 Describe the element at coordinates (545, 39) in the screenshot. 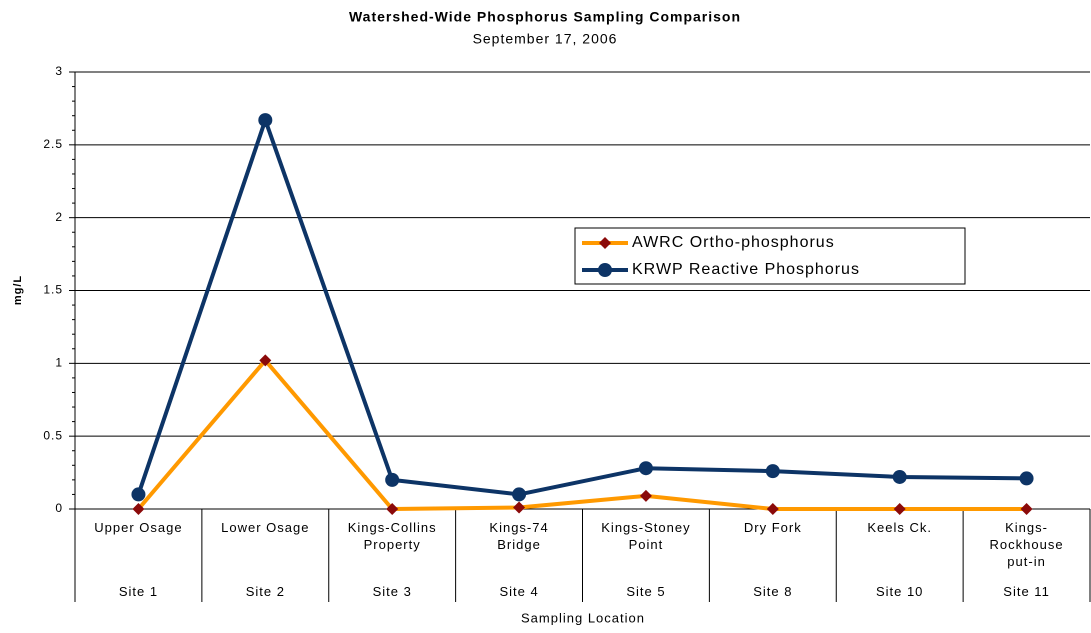

I see `chart-subtitle: September 17, 2006` at that location.